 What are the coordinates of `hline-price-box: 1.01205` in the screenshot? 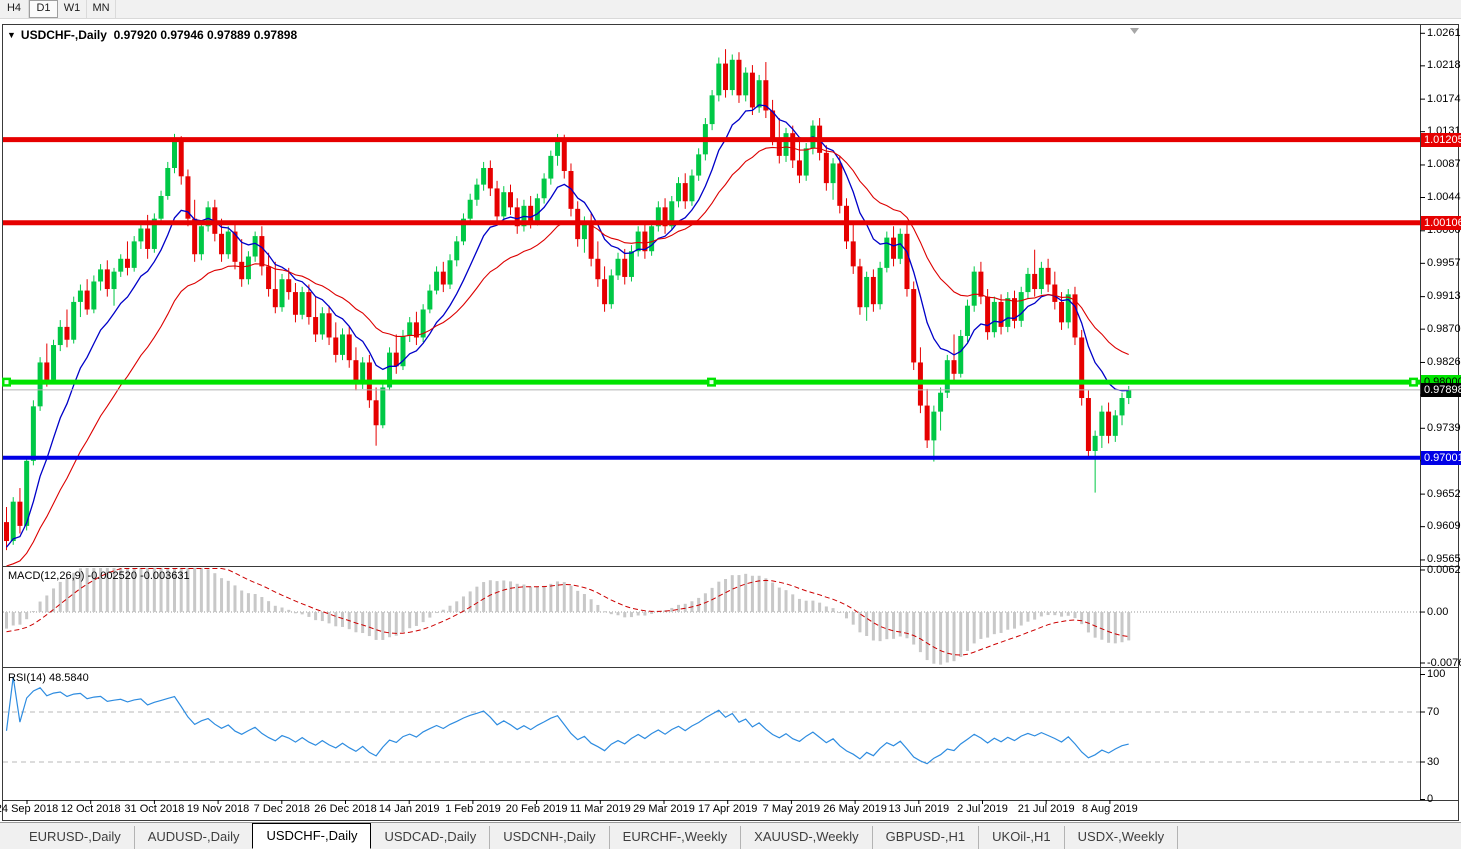 It's located at (1441, 139).